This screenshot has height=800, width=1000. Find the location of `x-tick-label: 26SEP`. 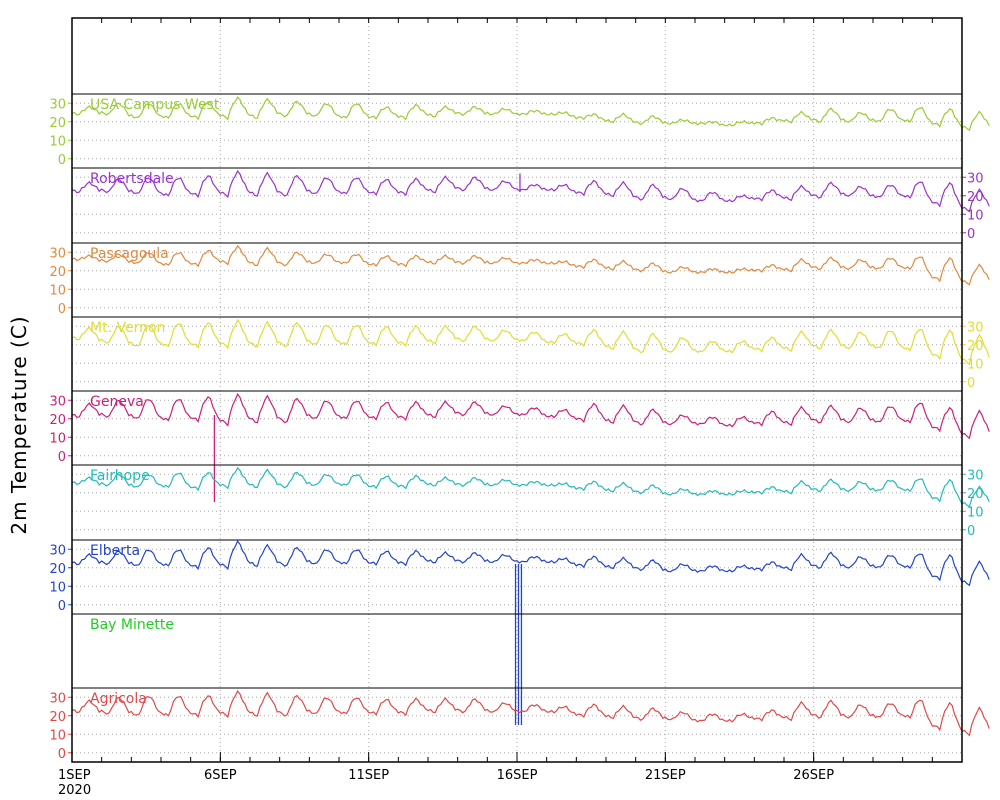

x-tick-label: 26SEP is located at coordinates (813, 775).